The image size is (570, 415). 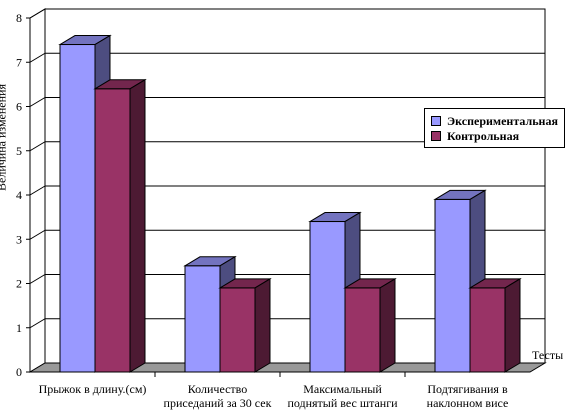 I want to click on y-tick-label: 4, so click(x=19, y=195).